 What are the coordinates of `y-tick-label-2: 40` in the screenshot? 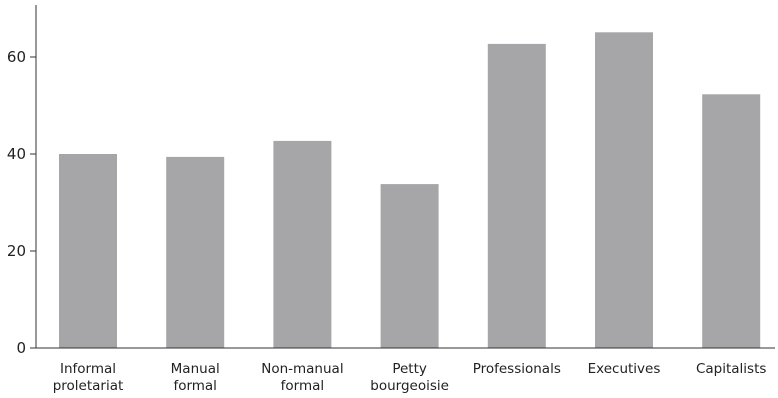 It's located at (16, 154).